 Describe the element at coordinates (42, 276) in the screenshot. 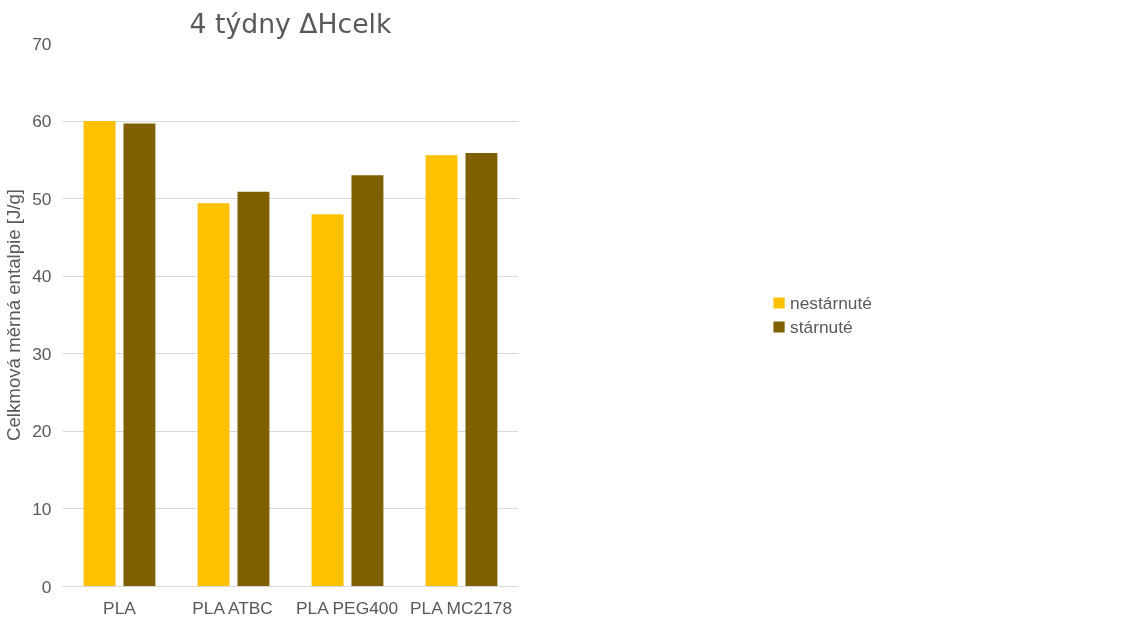

I see `y-tick-label: 40` at that location.